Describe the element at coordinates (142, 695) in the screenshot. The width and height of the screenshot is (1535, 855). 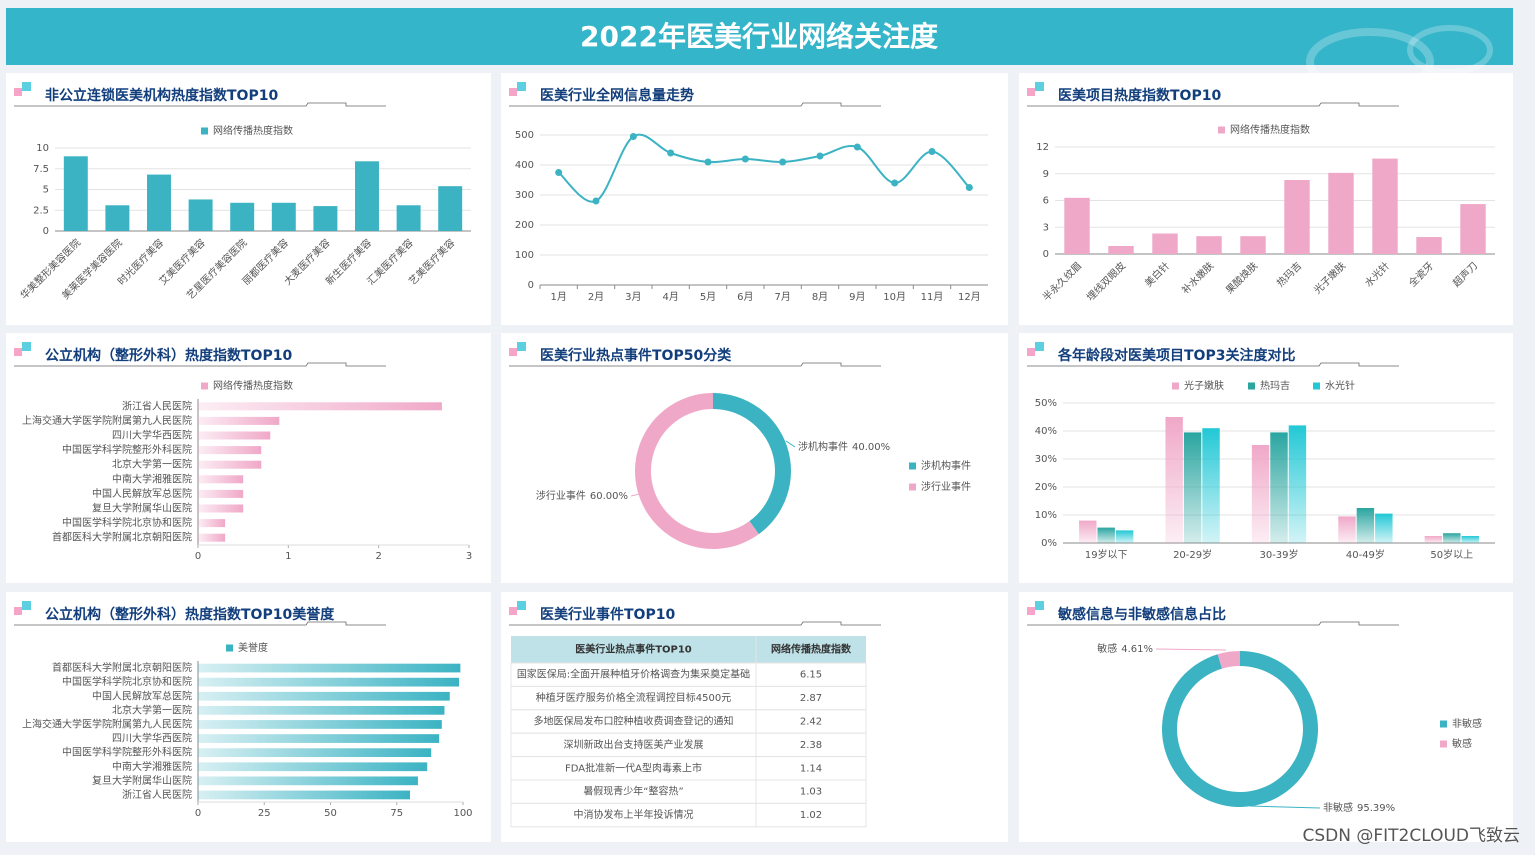
I see `y-tick-label: 中国人民解放军总医院` at that location.